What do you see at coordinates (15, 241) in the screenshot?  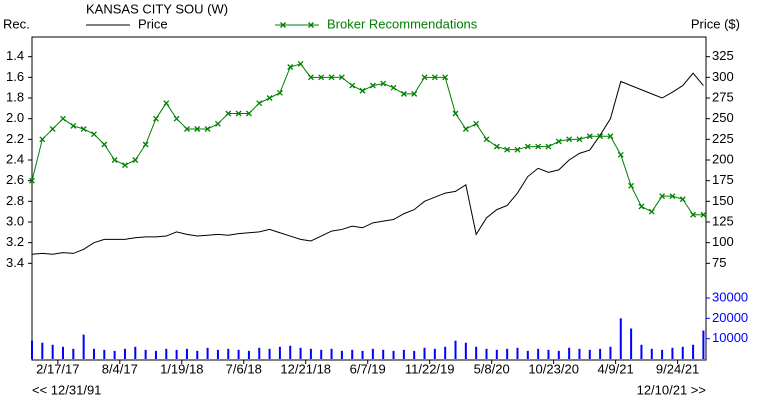 I see `y-tick-label: 3.2` at bounding box center [15, 241].